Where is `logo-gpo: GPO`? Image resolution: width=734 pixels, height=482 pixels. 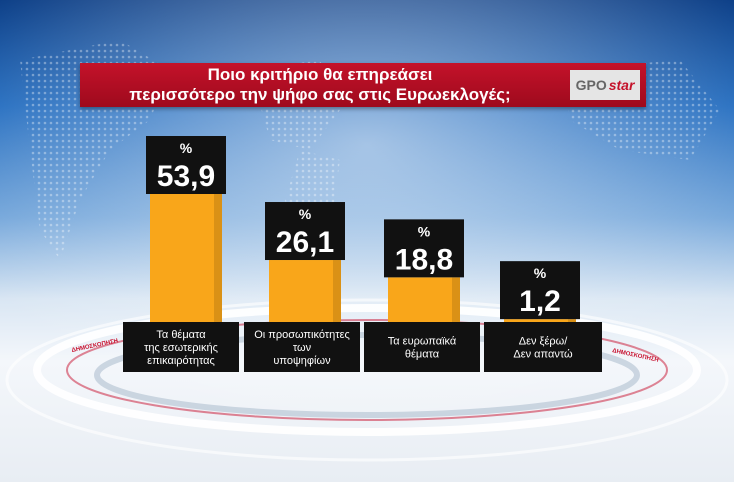
logo-gpo: GPO is located at coordinates (591, 85).